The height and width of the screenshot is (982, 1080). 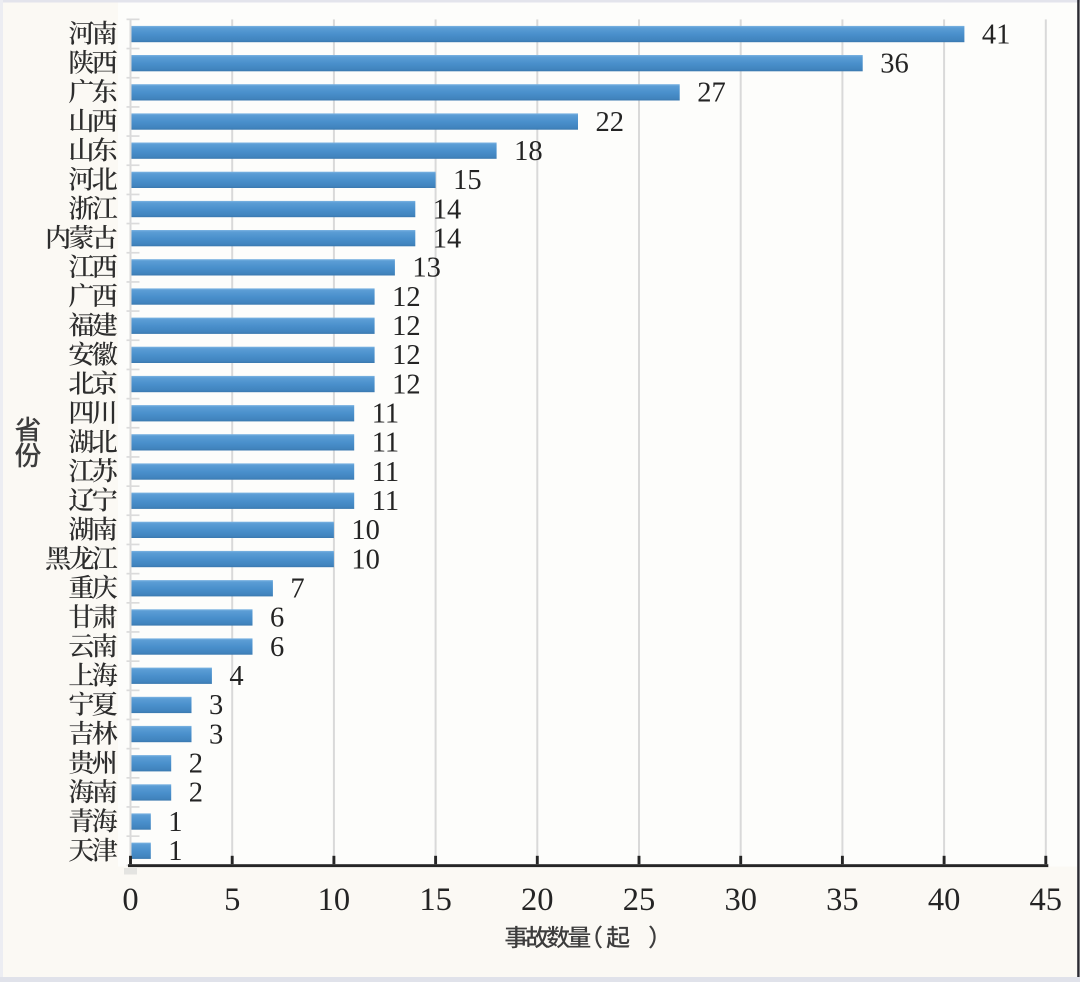 What do you see at coordinates (996, 34) in the screenshot?
I see `svg-text: 41` at bounding box center [996, 34].